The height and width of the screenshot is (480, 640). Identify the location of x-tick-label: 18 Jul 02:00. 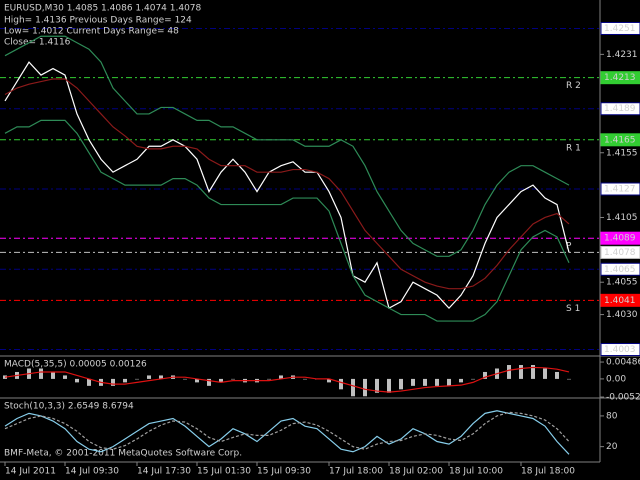
(416, 472).